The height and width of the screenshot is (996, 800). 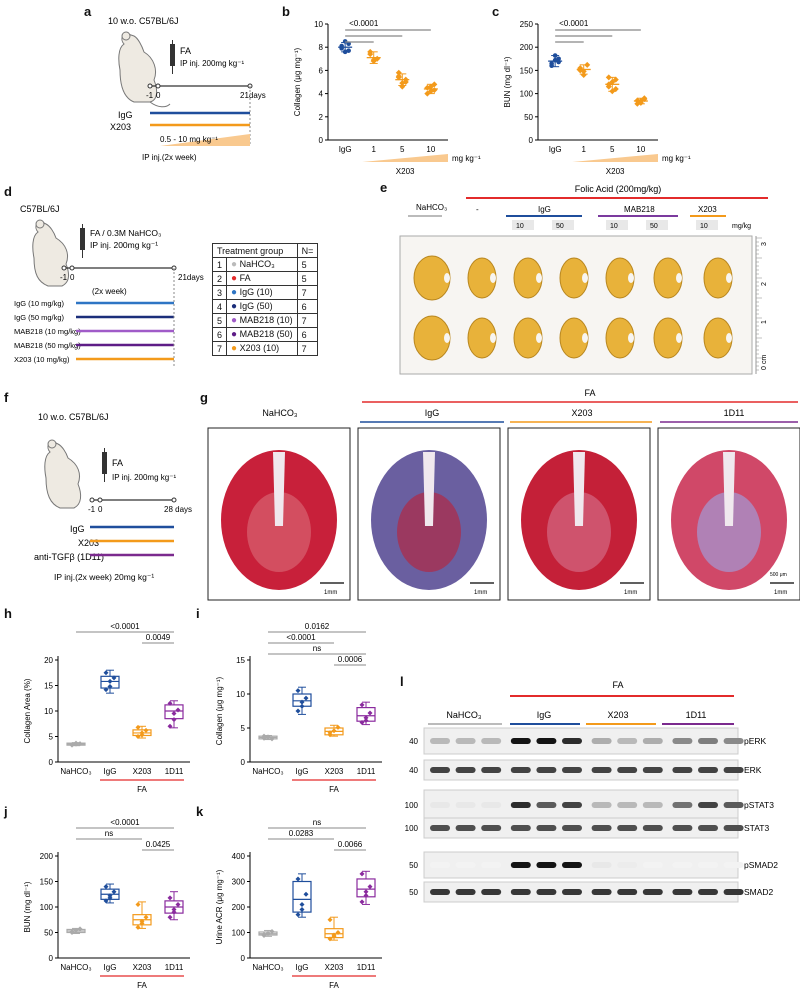 What do you see at coordinates (321, 117) in the screenshot?
I see `y-tick-label: 2` at bounding box center [321, 117].